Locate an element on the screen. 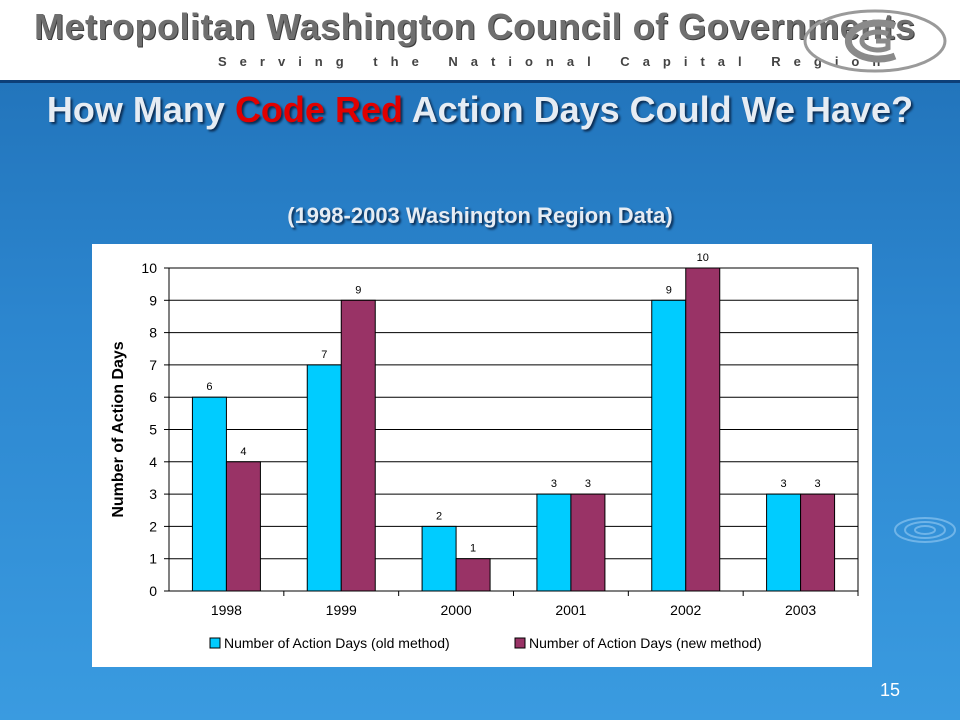 The image size is (960, 720). legend-swatch-old is located at coordinates (215, 643).